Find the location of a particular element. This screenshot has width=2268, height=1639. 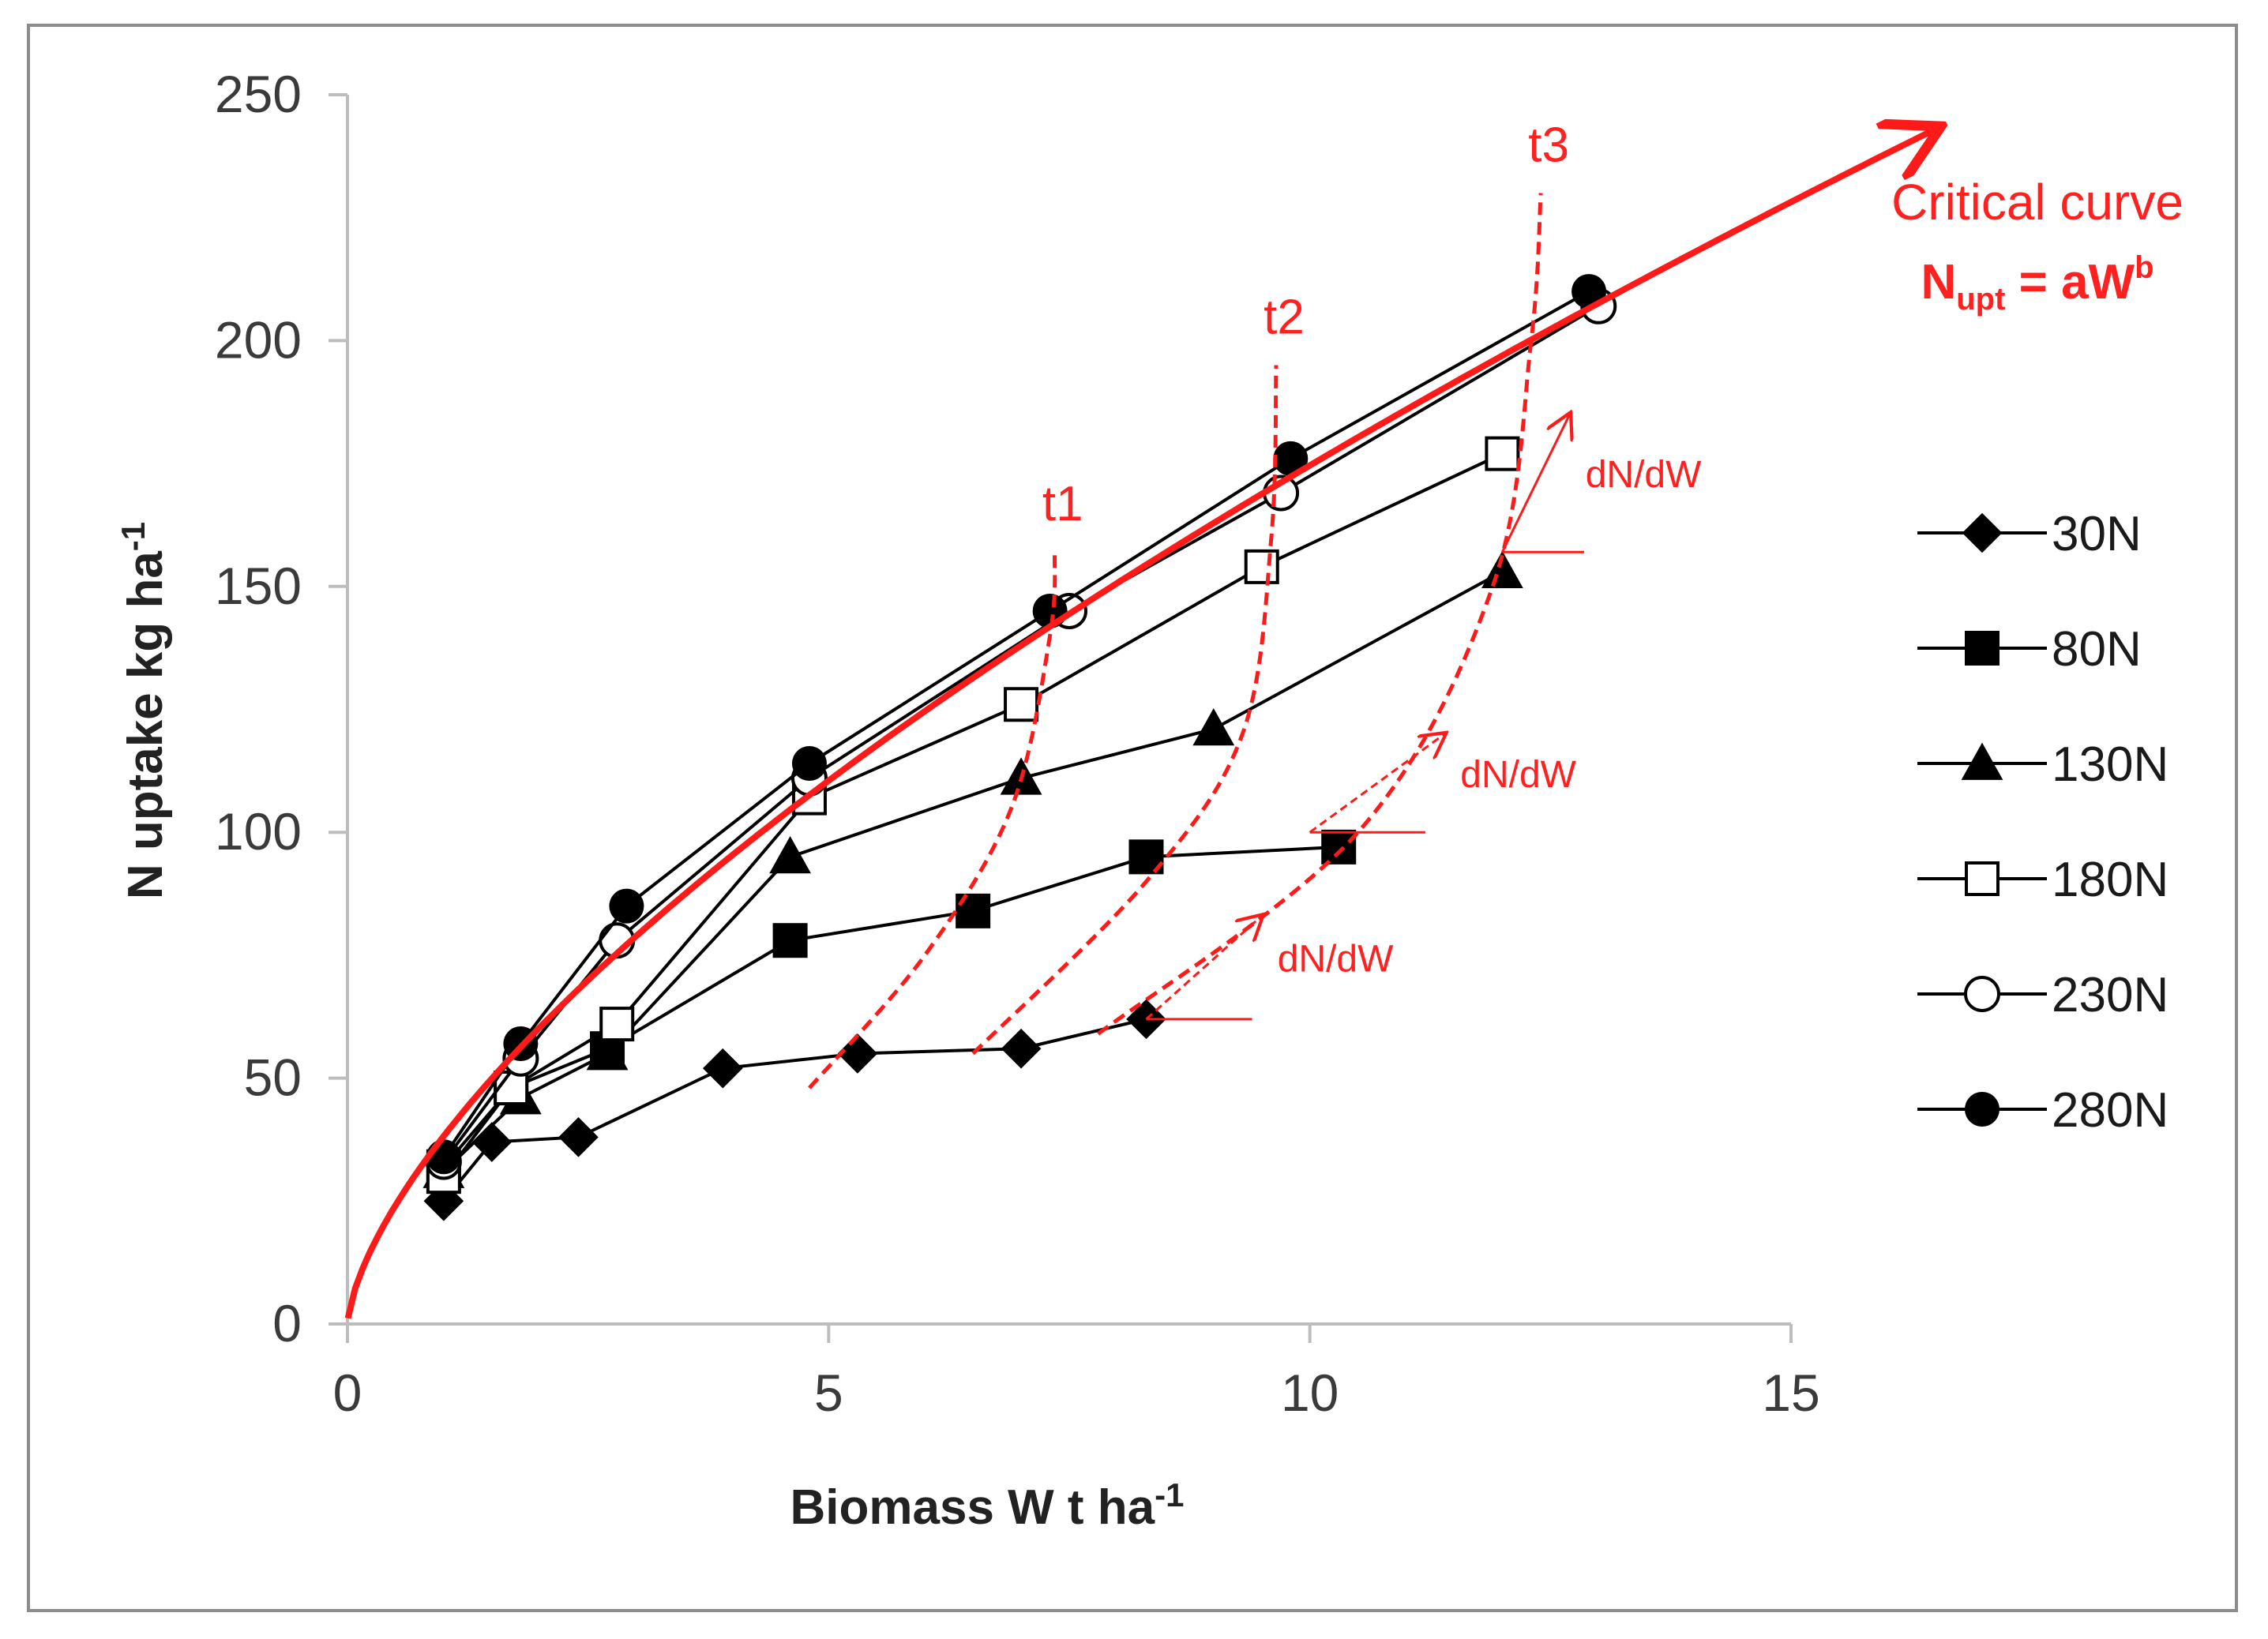

time-line-label-t2: t2 is located at coordinates (1284, 318).